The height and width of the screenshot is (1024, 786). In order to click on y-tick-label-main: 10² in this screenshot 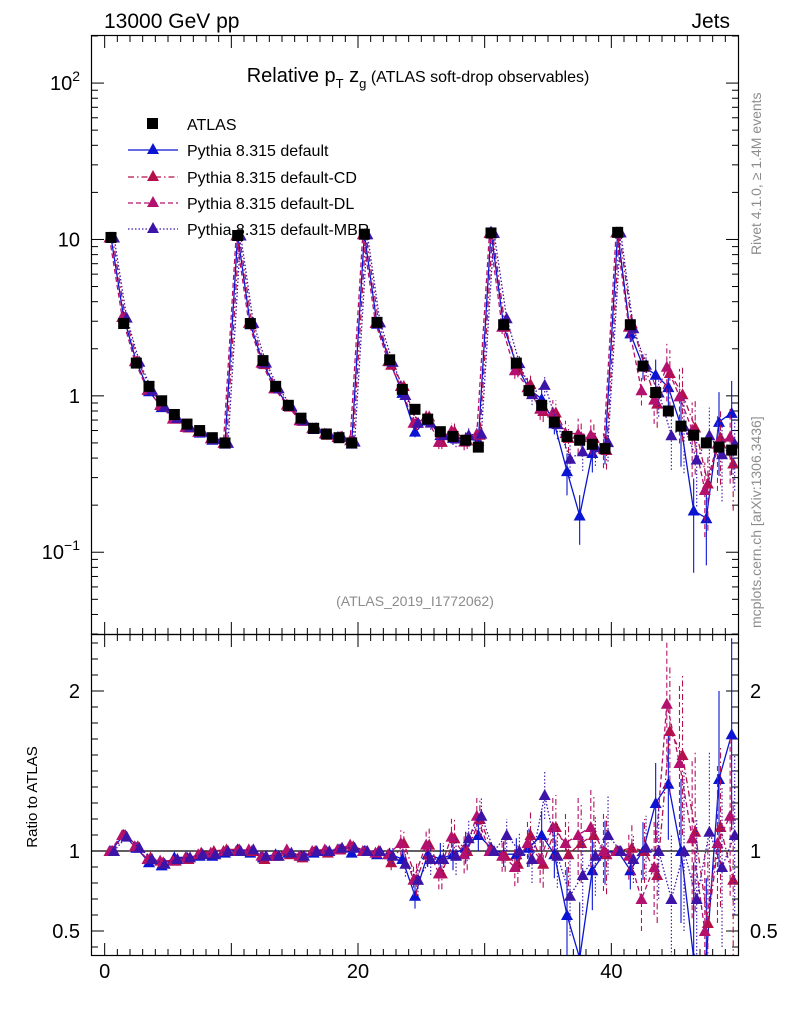, I will do `click(65, 81)`.